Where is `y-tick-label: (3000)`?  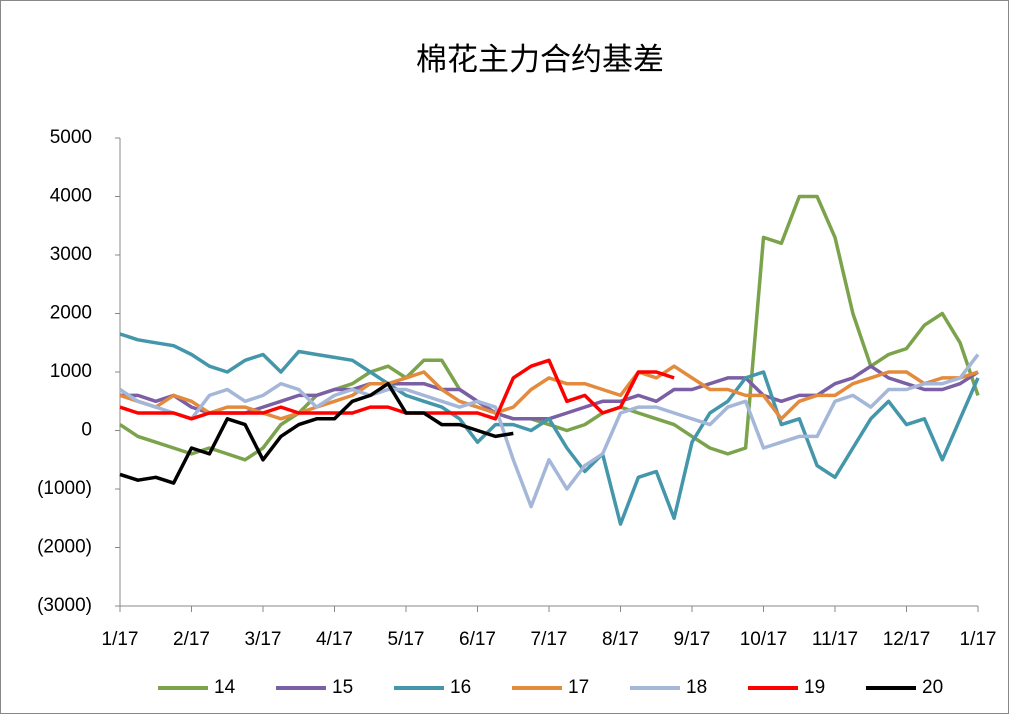 y-tick-label: (3000) is located at coordinates (64, 605).